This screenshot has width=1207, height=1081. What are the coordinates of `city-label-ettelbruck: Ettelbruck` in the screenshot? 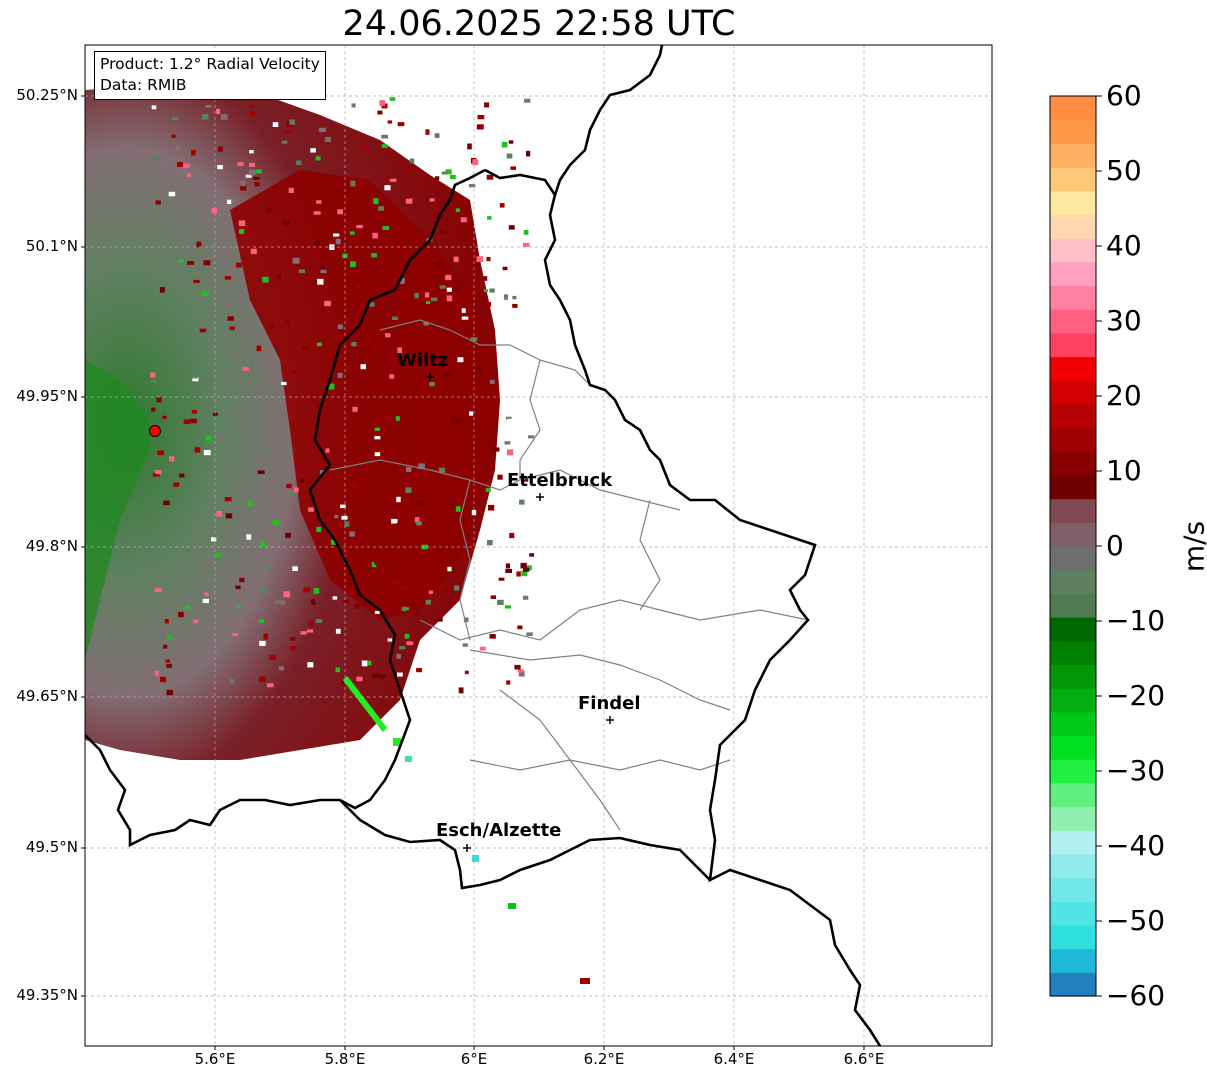 It's located at (560, 480).